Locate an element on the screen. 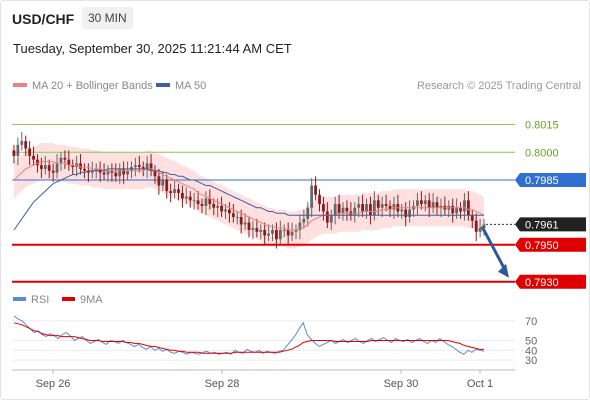 The height and width of the screenshot is (400, 590). x-tick-label: Sep 26 is located at coordinates (53, 384).